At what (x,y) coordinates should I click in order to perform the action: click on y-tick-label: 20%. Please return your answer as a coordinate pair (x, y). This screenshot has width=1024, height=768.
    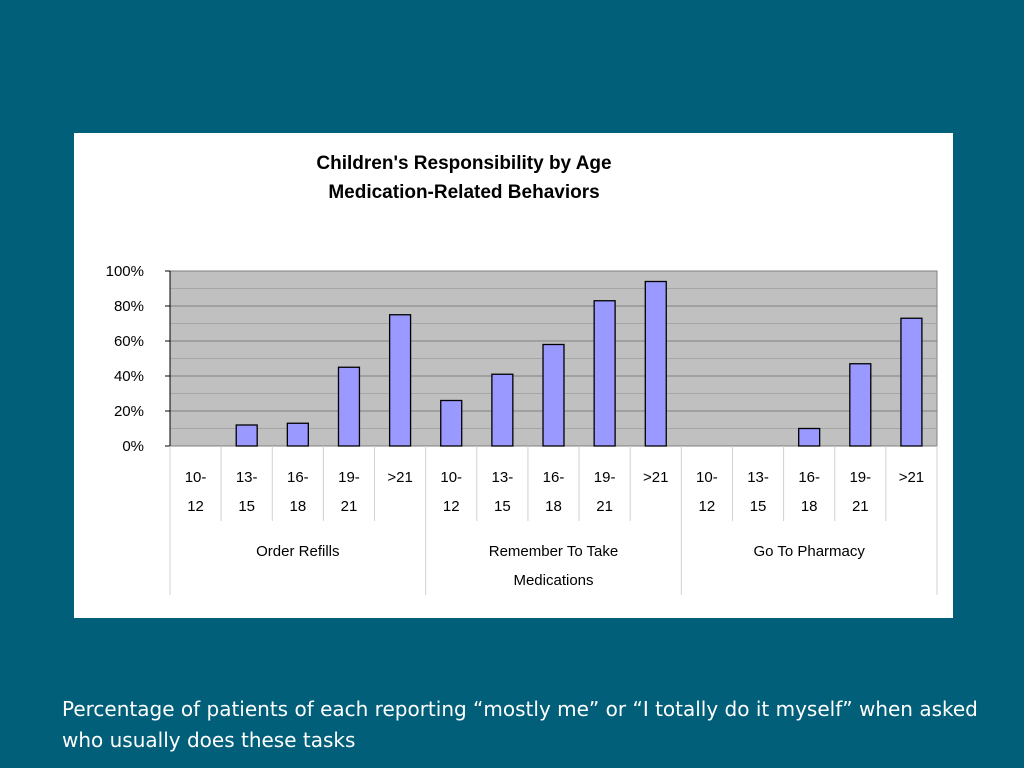
    Looking at the image, I should click on (129, 411).